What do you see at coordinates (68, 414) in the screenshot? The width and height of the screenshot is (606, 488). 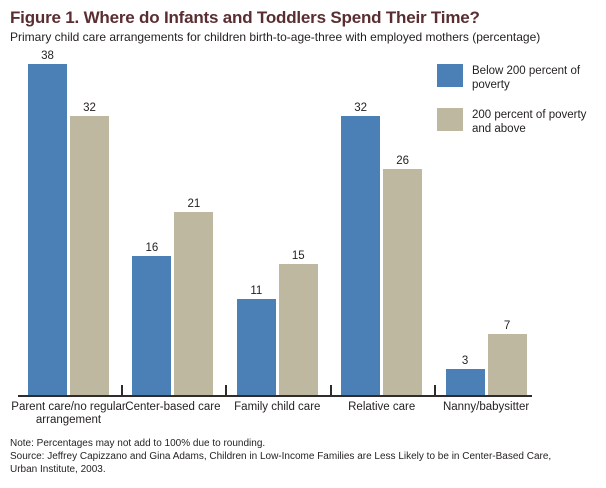 I see `category-label-1: Parent care/no regular arrangement` at bounding box center [68, 414].